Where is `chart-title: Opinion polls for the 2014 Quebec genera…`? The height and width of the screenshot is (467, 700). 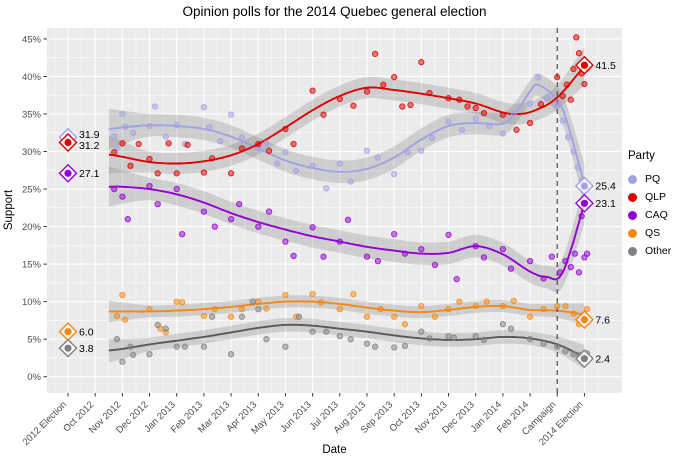 chart-title: Opinion polls for the 2014 Quebec genera… is located at coordinates (334, 11).